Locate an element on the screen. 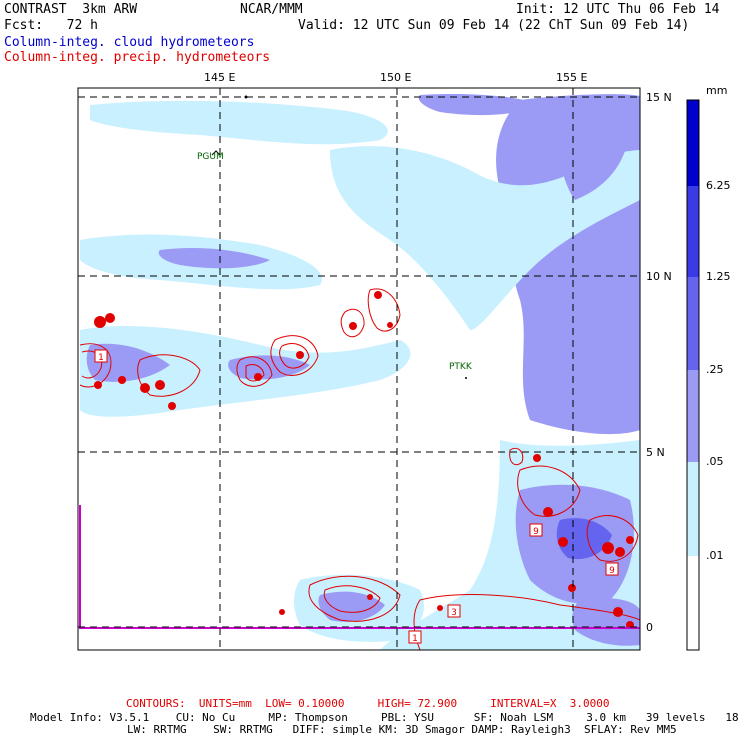 This screenshot has height=740, width=740. station-label-pgum: PGUM is located at coordinates (210, 157).